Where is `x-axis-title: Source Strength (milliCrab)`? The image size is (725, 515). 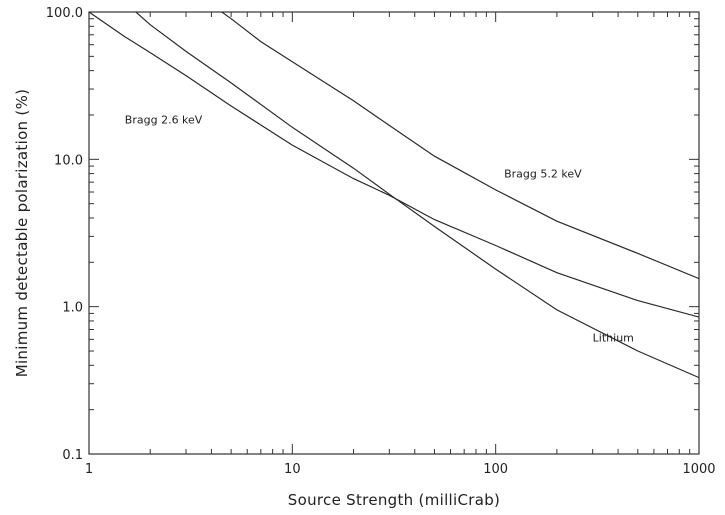 x-axis-title: Source Strength (milliCrab) is located at coordinates (394, 500).